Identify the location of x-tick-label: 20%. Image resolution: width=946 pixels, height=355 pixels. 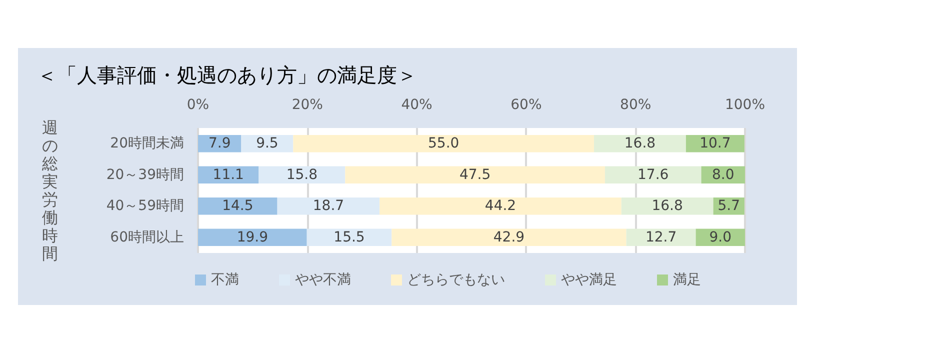
(307, 105).